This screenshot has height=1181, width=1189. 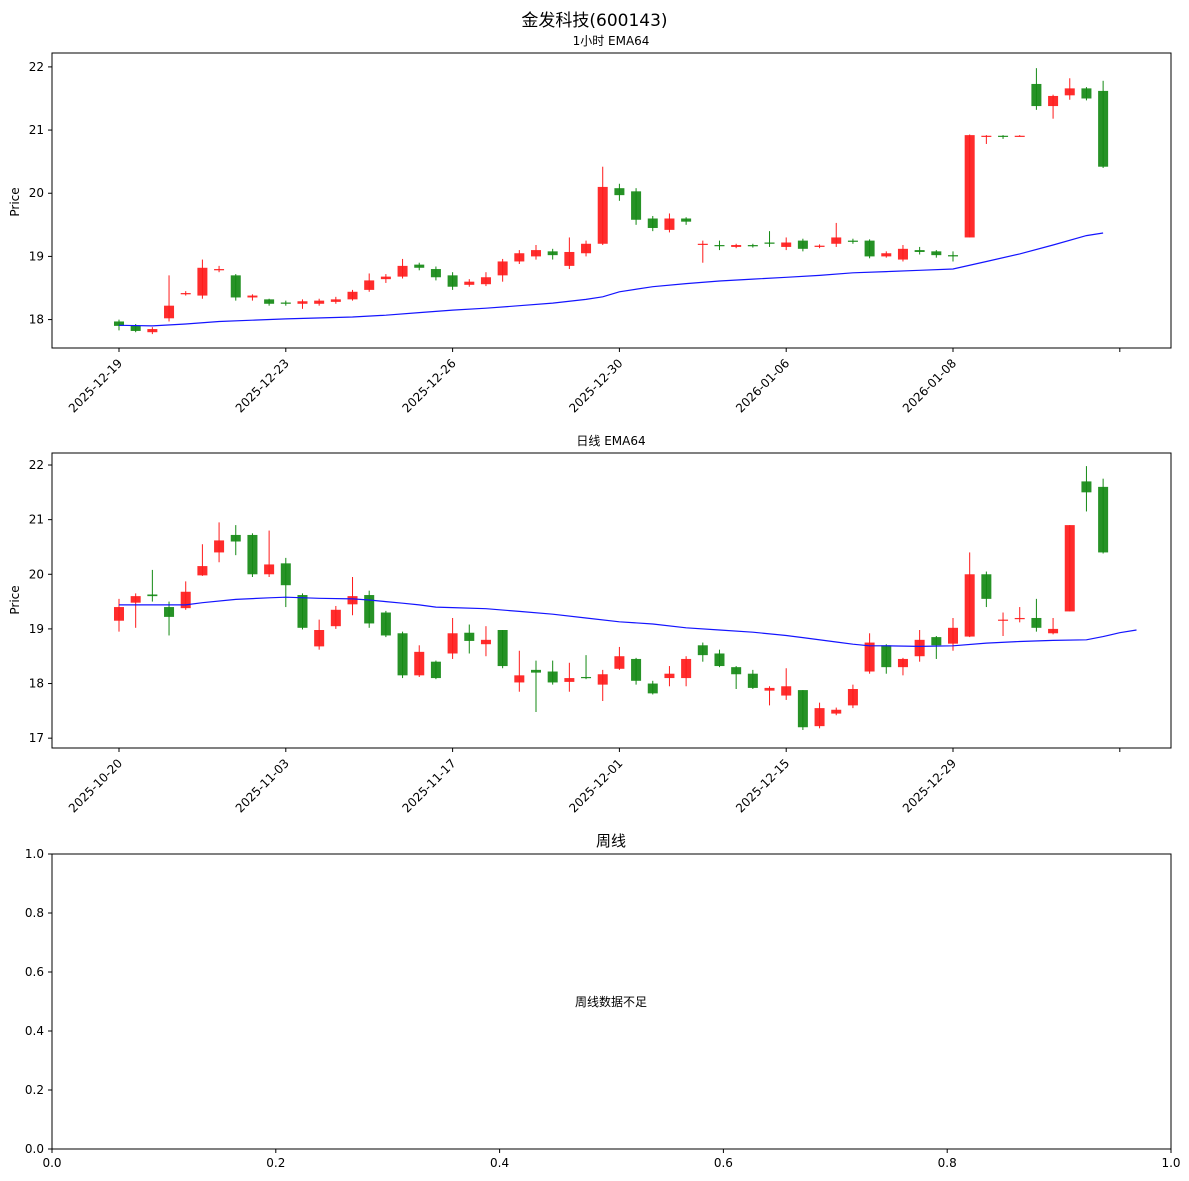 What do you see at coordinates (36, 684) in the screenshot?
I see `y-tick-label: 18` at bounding box center [36, 684].